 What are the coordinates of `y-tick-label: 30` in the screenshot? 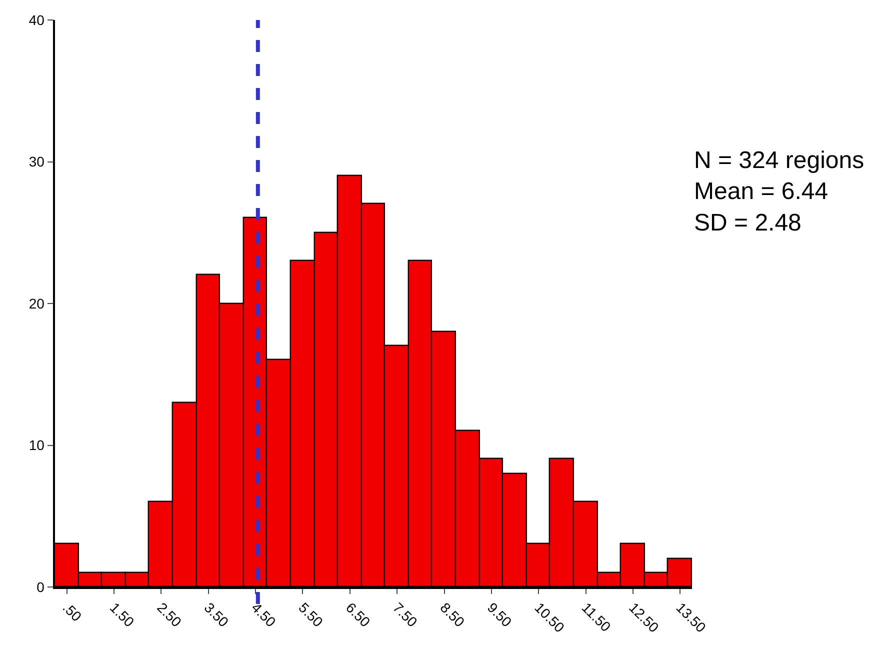 It's located at (36, 162).